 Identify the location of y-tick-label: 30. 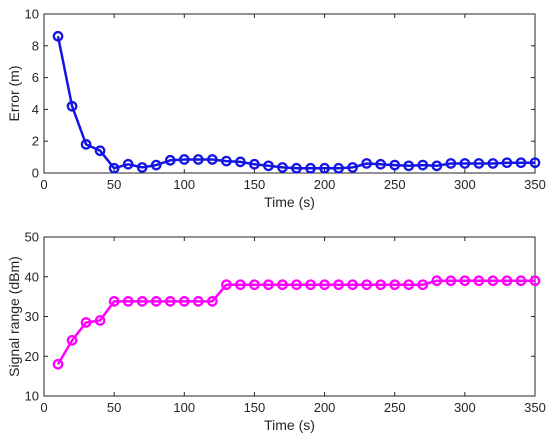
(32, 316).